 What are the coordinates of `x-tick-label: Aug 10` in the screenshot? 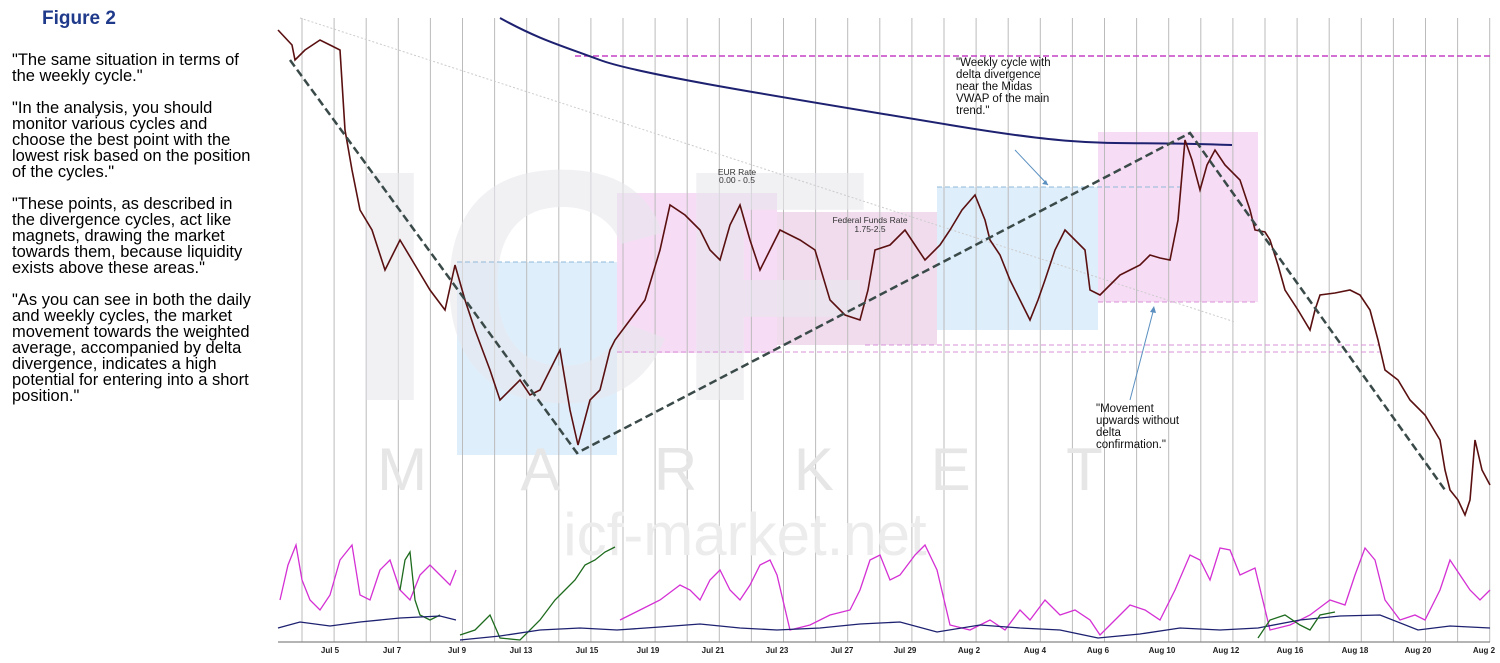 It's located at (1162, 650).